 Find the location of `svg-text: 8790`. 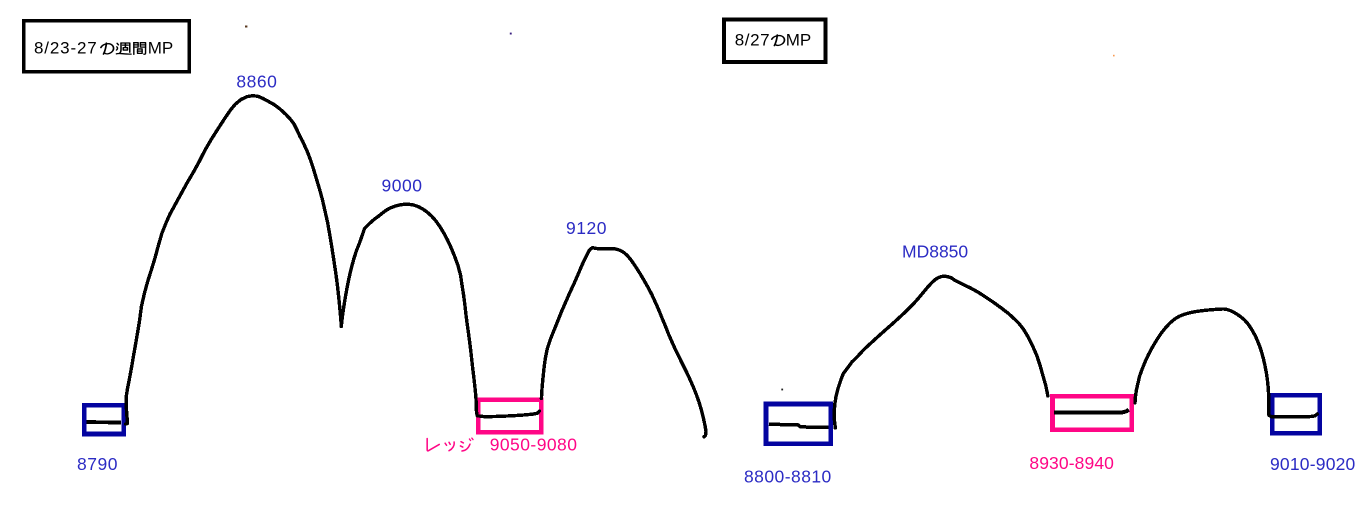

svg-text: 8790 is located at coordinates (97, 464).